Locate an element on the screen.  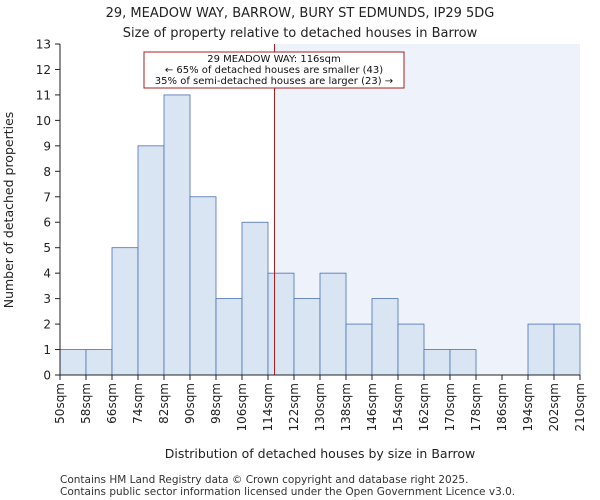
y-tick-label-6: 6 is located at coordinates (47, 223).